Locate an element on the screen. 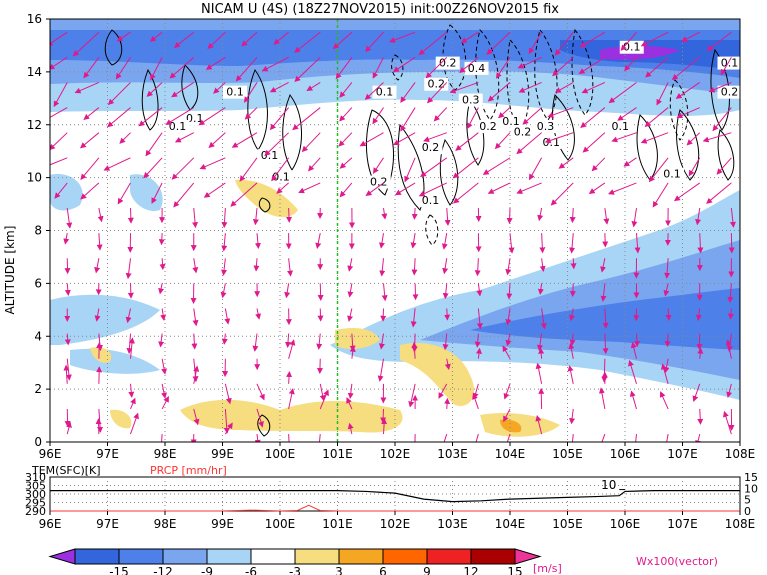 This screenshot has height=575, width=767. temp-annotation: 10 is located at coordinates (608, 485).